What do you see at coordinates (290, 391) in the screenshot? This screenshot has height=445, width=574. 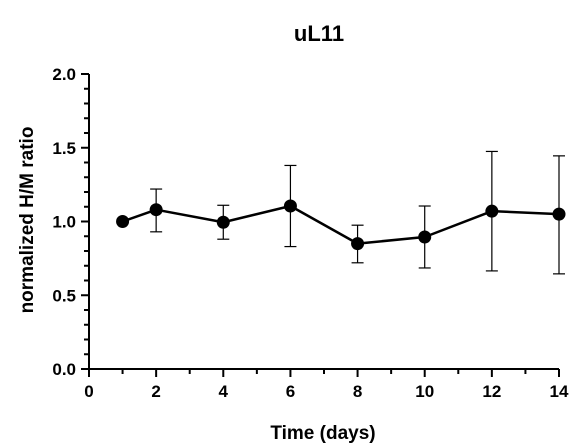 I see `x-tick-label: 6` at bounding box center [290, 391].